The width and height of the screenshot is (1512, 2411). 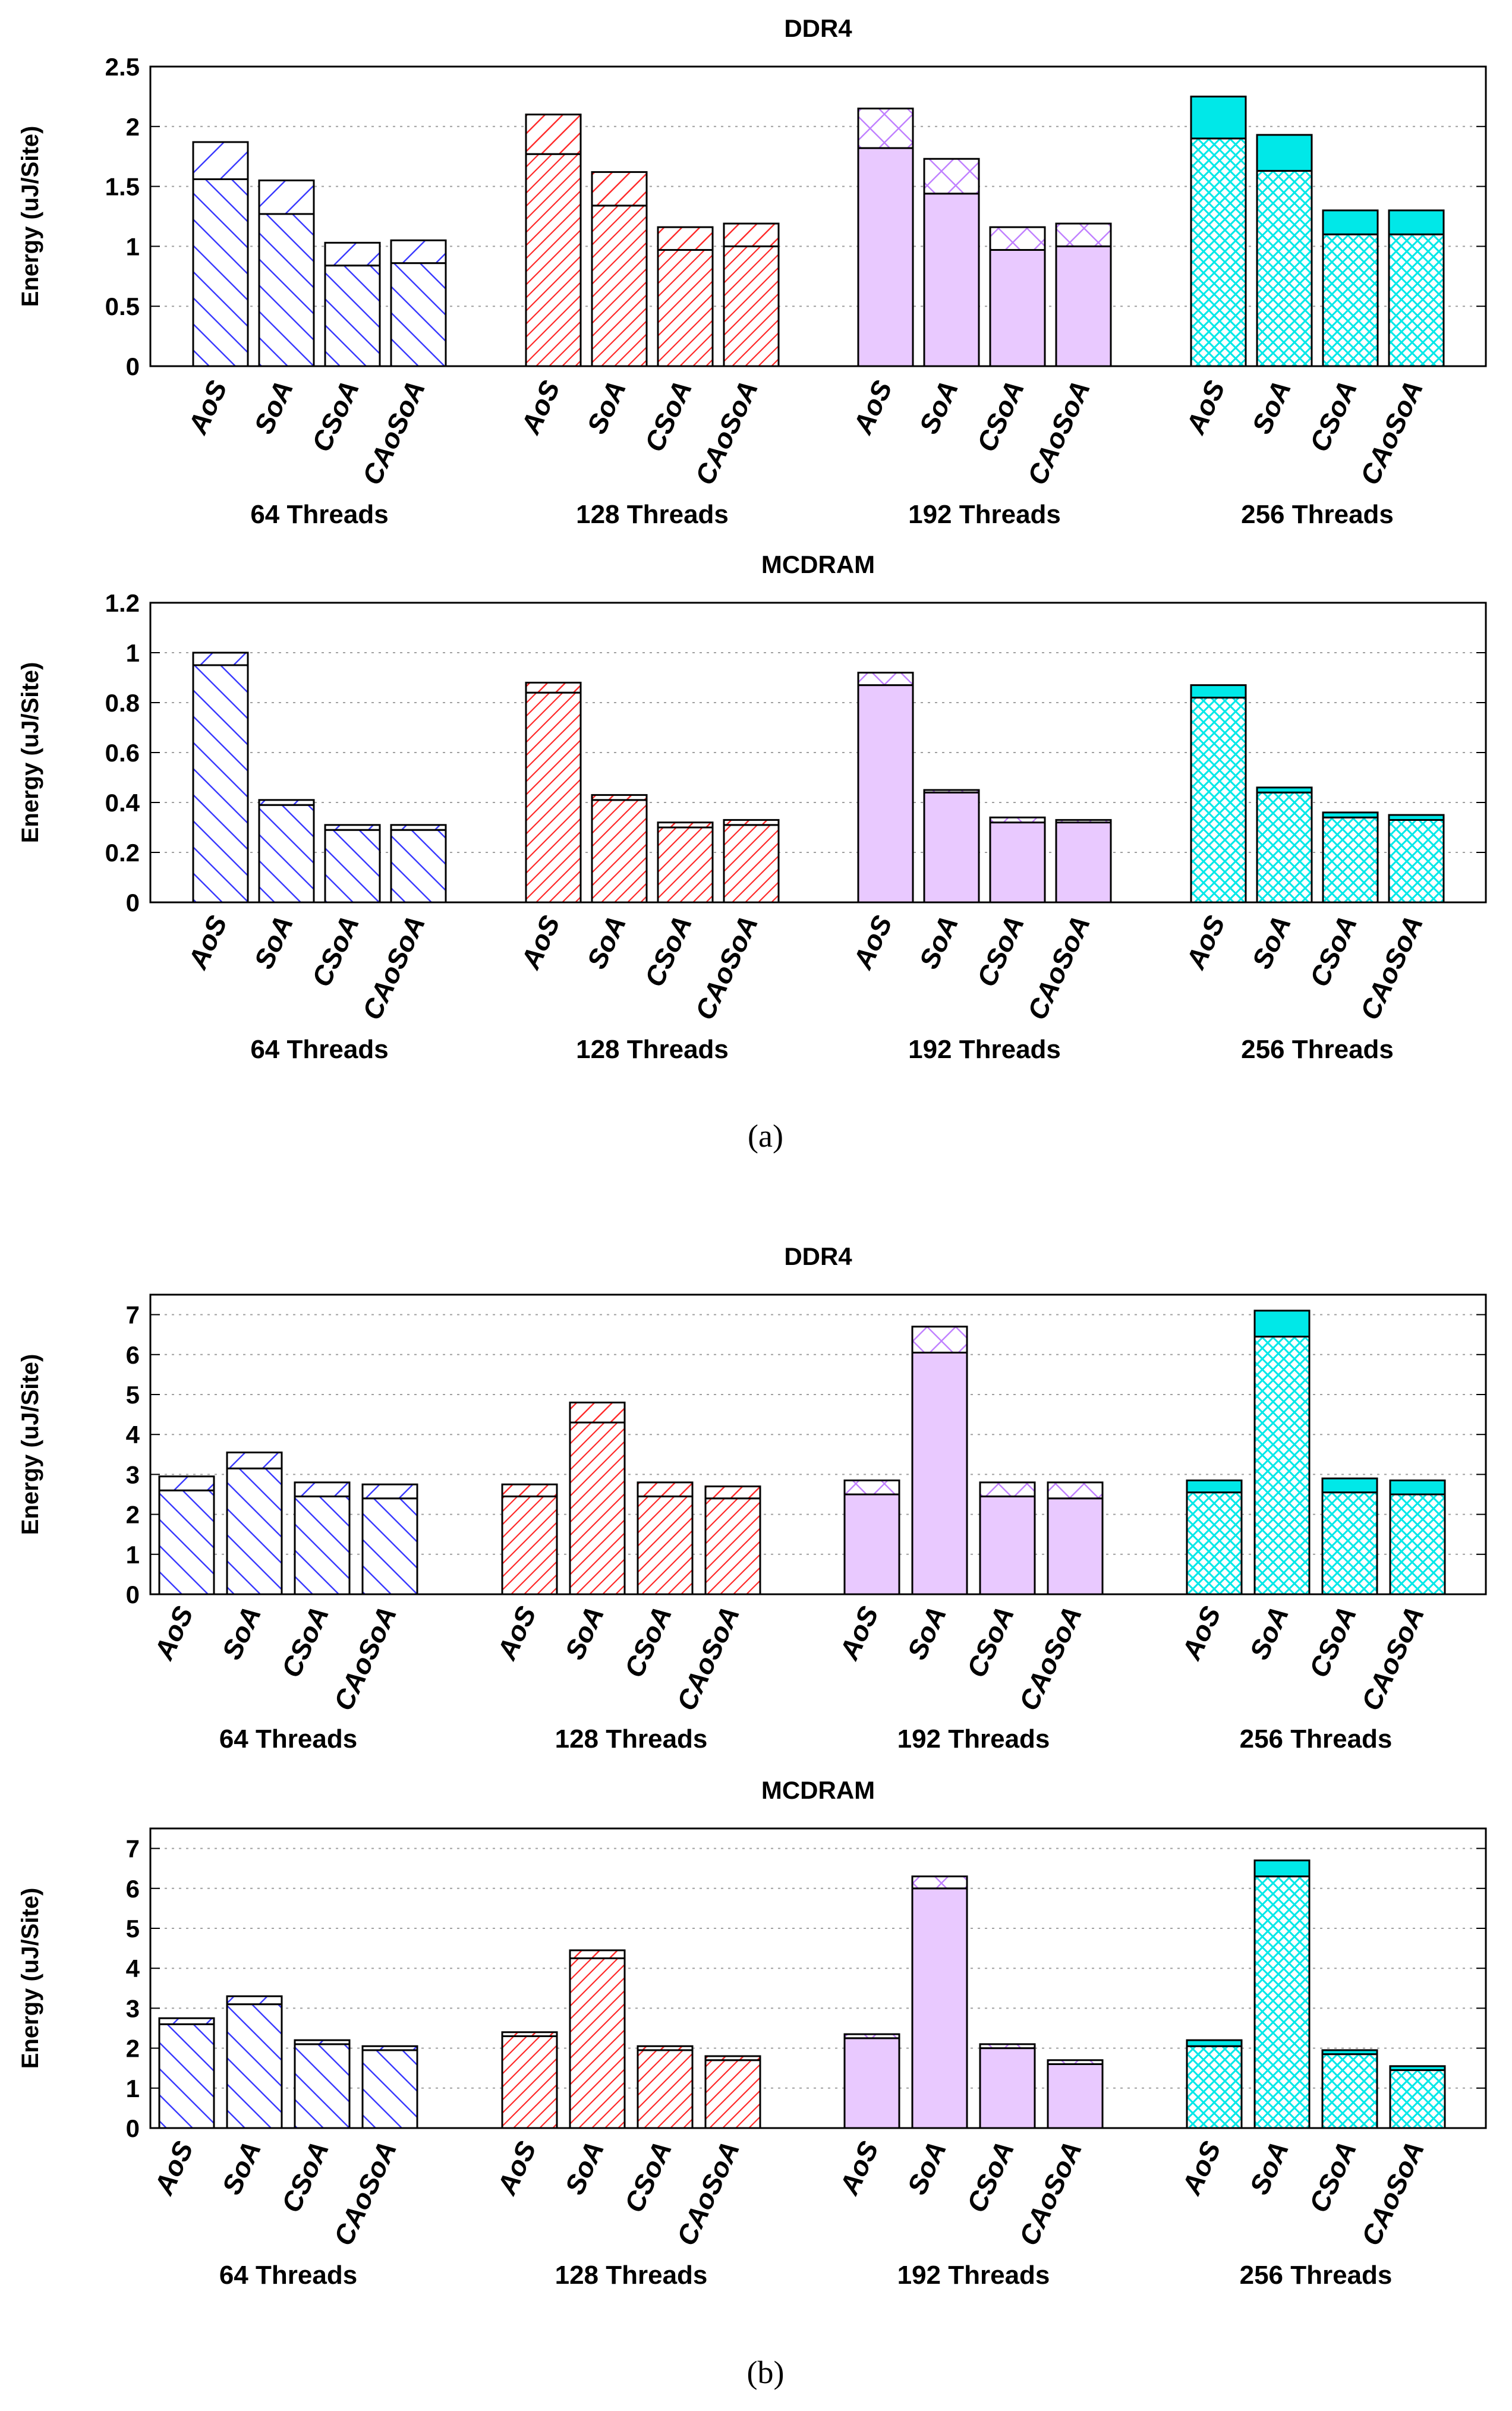 What do you see at coordinates (122, 603) in the screenshot?
I see `y-tick-label: 1.2` at bounding box center [122, 603].